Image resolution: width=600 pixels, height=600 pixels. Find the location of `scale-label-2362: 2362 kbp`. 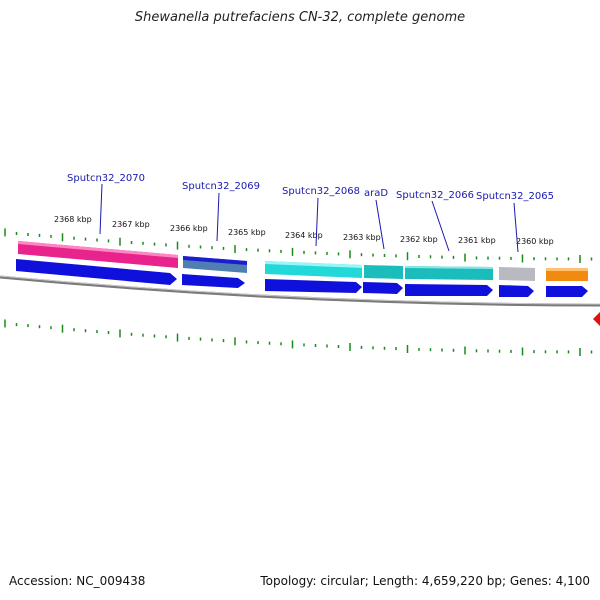

scale-label-2362: 2362 kbp is located at coordinates (419, 239).